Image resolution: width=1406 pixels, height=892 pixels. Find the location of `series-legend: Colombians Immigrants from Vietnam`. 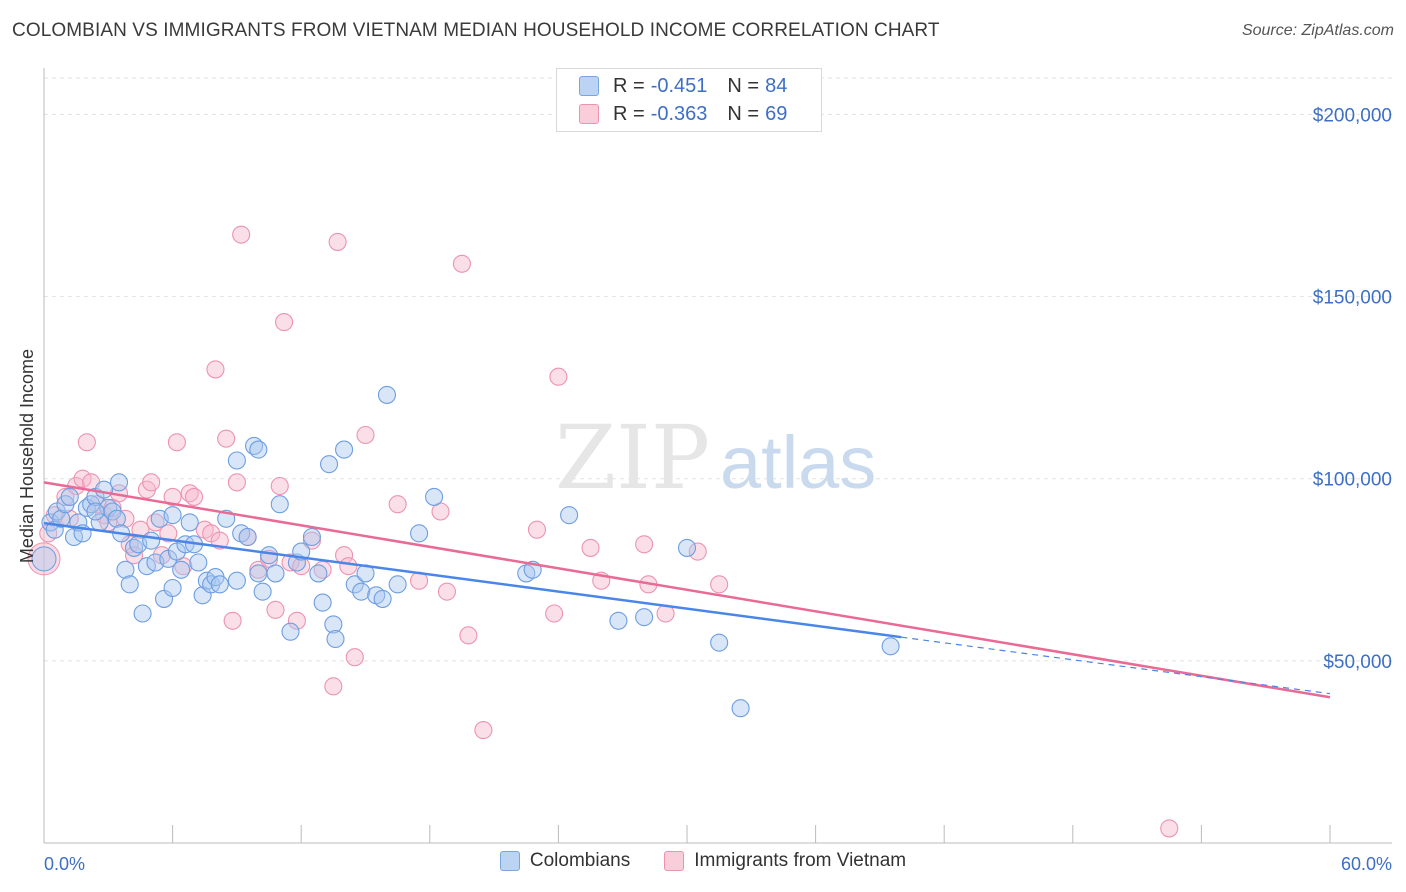

series-legend: Colombians Immigrants from Vietnam is located at coordinates (703, 861).